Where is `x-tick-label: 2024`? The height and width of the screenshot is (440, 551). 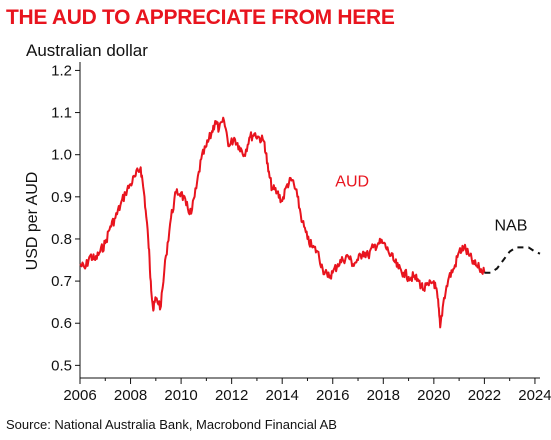 x-tick-label: 2024 is located at coordinates (534, 395).